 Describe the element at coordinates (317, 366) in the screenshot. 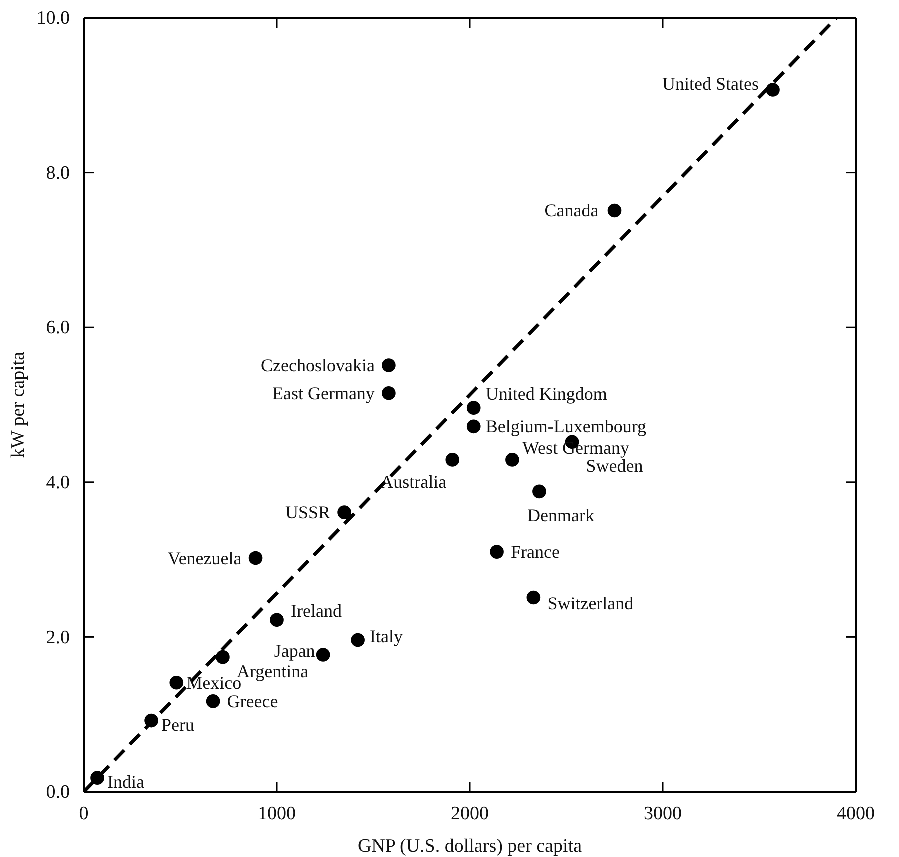

I see `annotation: Czechoslovakia` at that location.